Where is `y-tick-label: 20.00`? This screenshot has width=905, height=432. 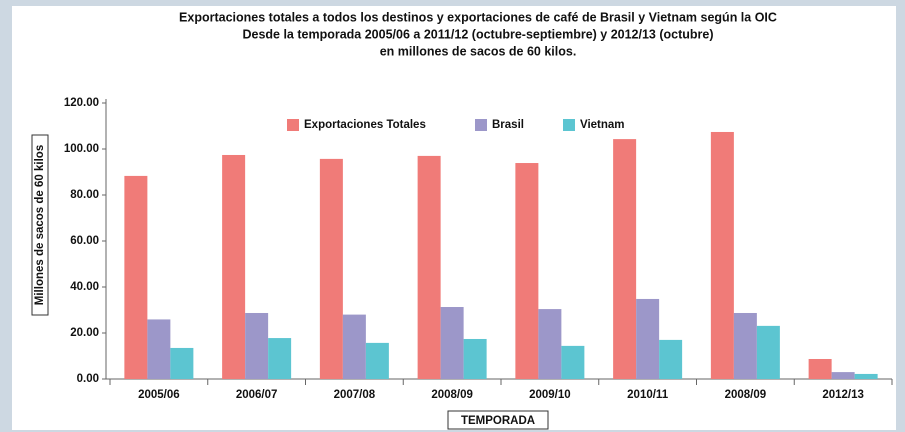 y-tick-label: 20.00 is located at coordinates (84, 333).